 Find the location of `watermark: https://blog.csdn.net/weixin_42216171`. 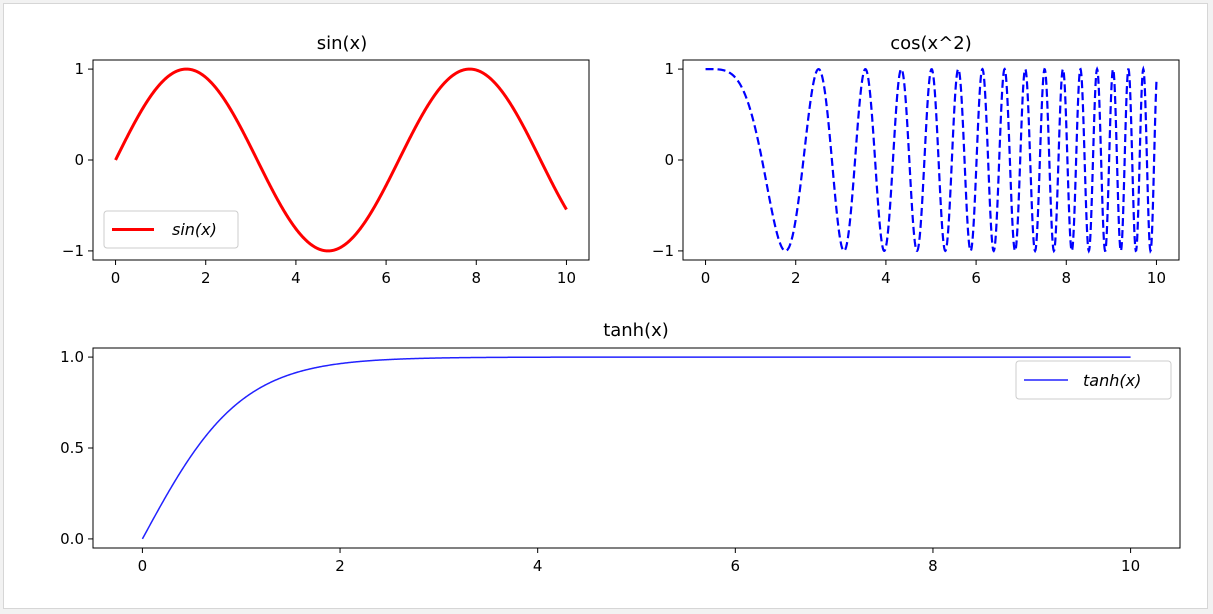

watermark: https://blog.csdn.net/weixin_42216171 is located at coordinates (1079, 601).